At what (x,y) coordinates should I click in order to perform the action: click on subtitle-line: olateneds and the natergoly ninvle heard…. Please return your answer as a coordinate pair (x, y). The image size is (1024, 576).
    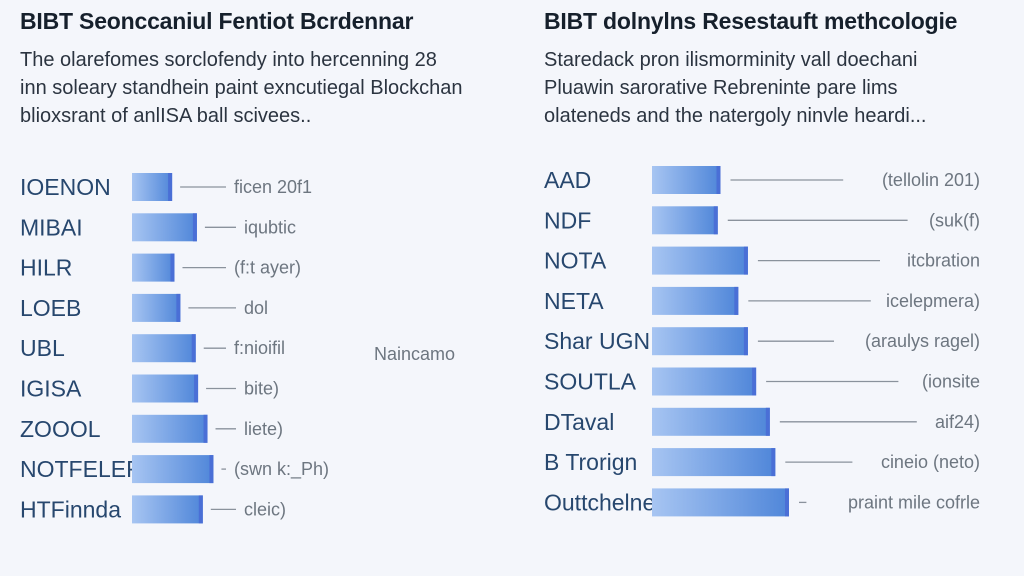
    Looking at the image, I should click on (735, 116).